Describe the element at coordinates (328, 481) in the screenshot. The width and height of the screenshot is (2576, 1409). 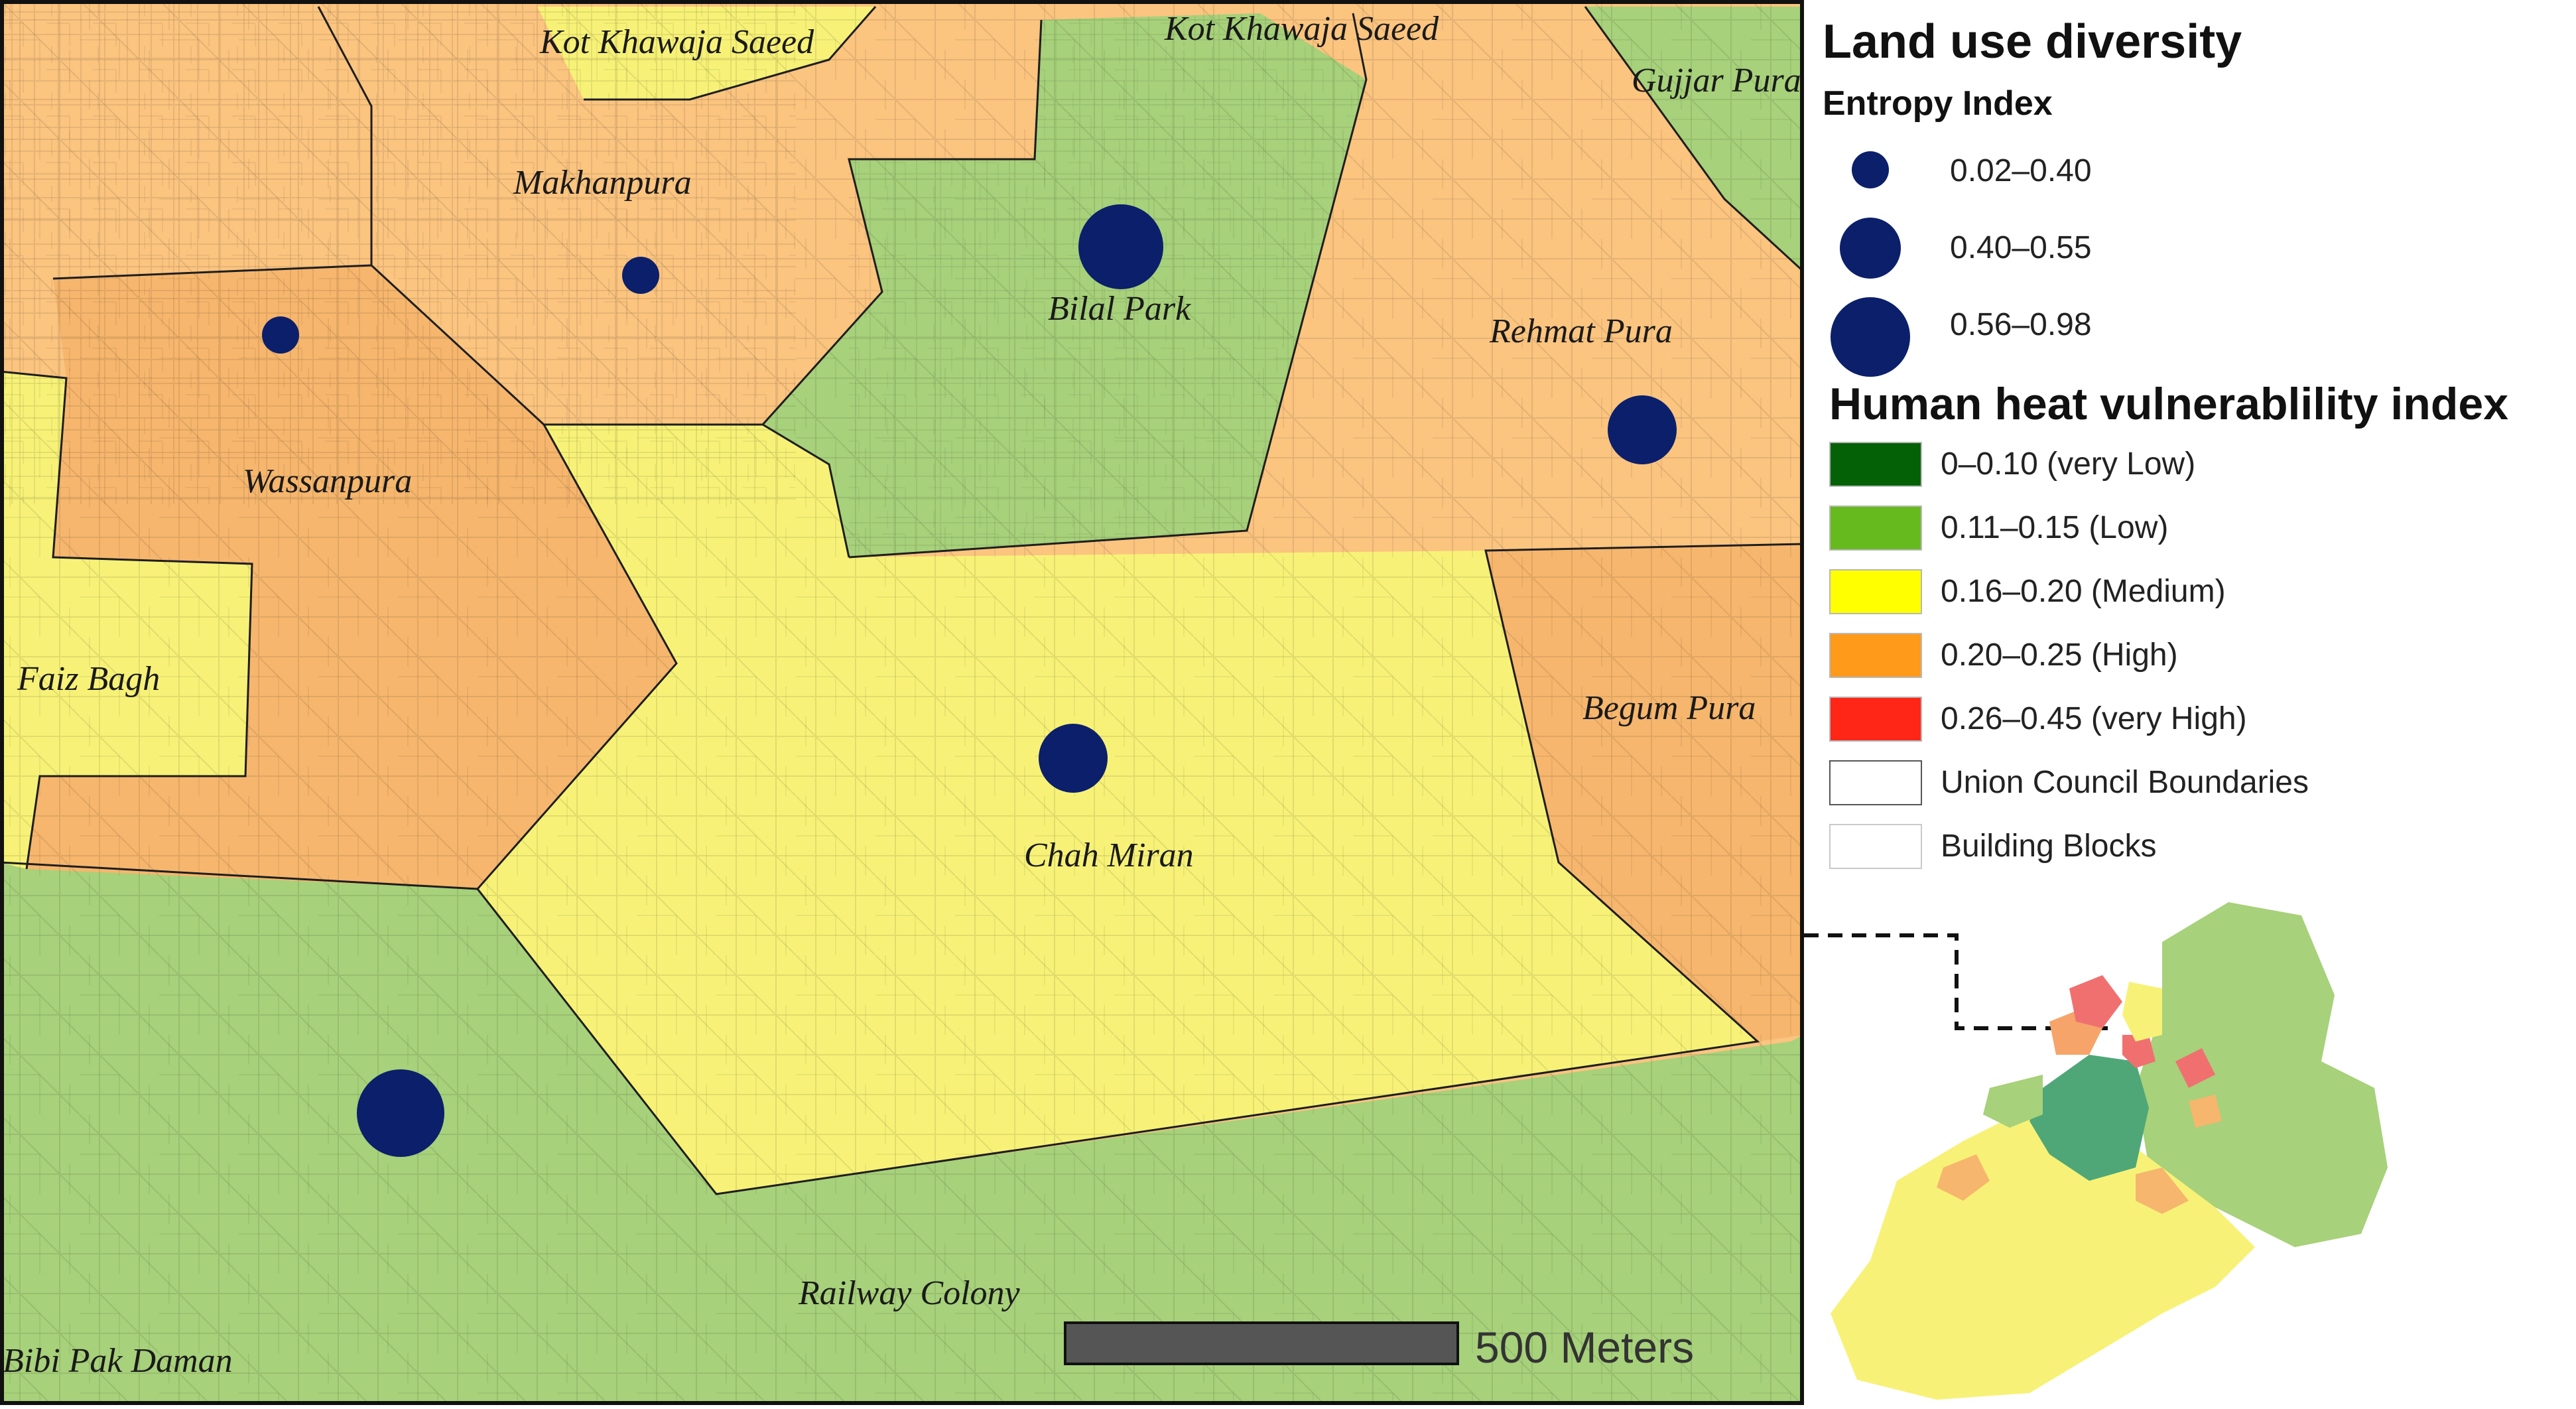
I see `place-label: Wassanpura` at that location.